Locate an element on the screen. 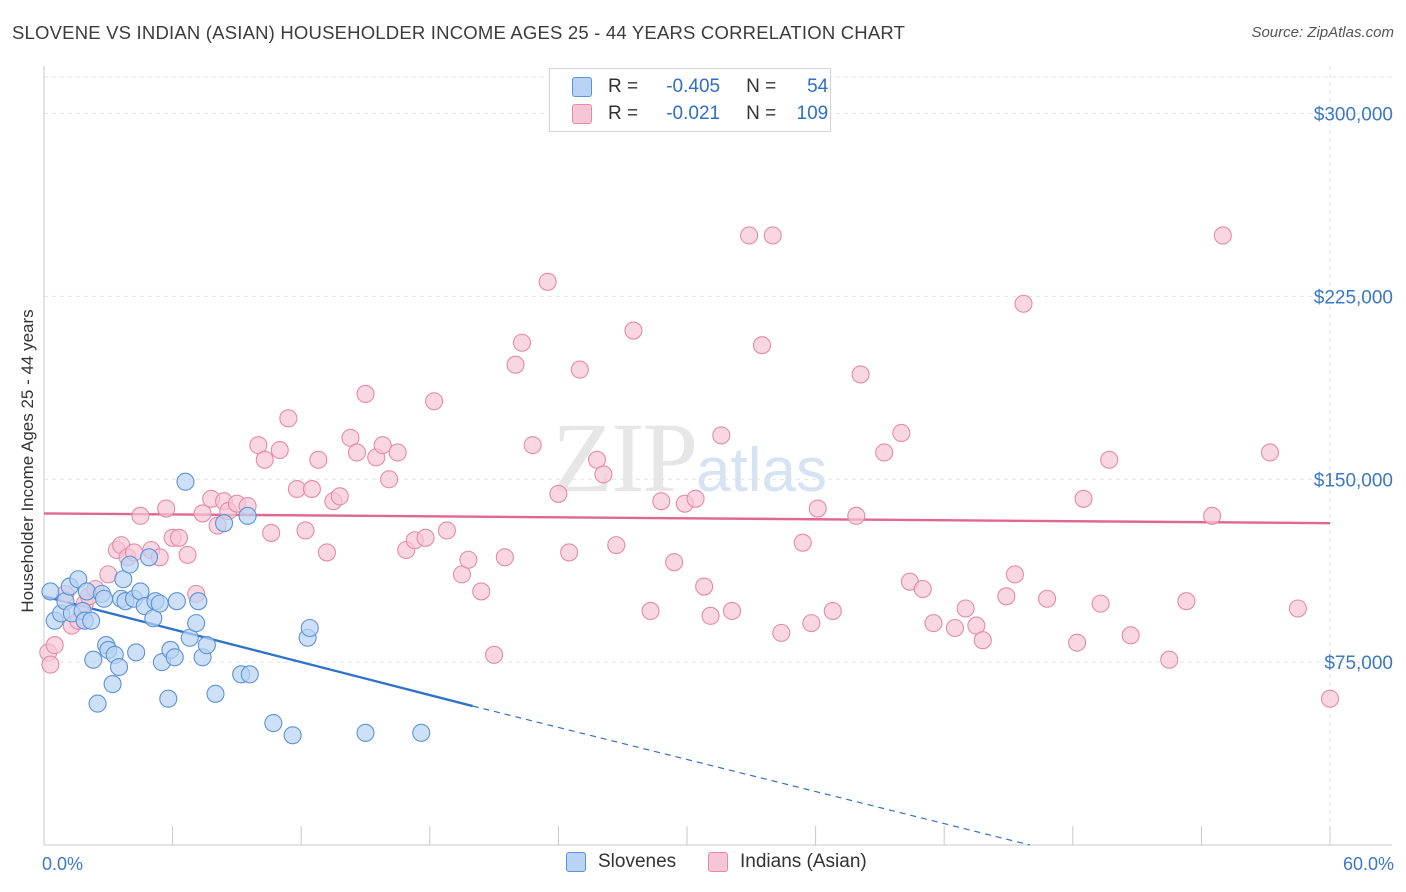 Image resolution: width=1406 pixels, height=892 pixels. series-legend: Slovenes Indians (Asian) is located at coordinates (703, 864).